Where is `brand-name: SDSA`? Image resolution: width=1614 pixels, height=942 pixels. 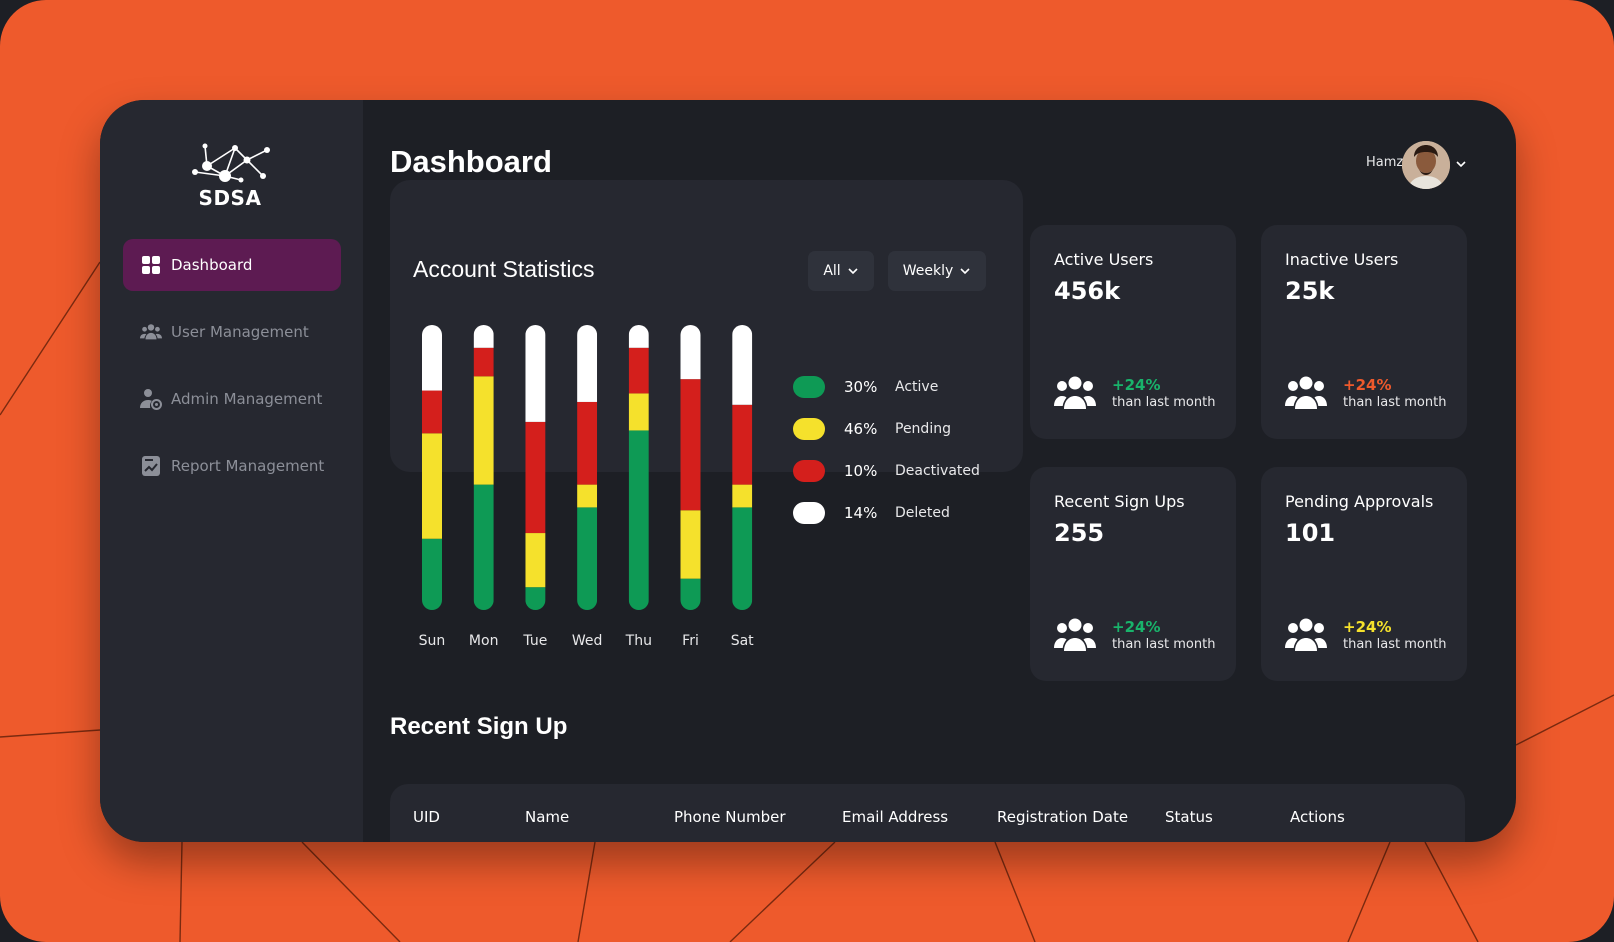 brand-name: SDSA is located at coordinates (230, 198).